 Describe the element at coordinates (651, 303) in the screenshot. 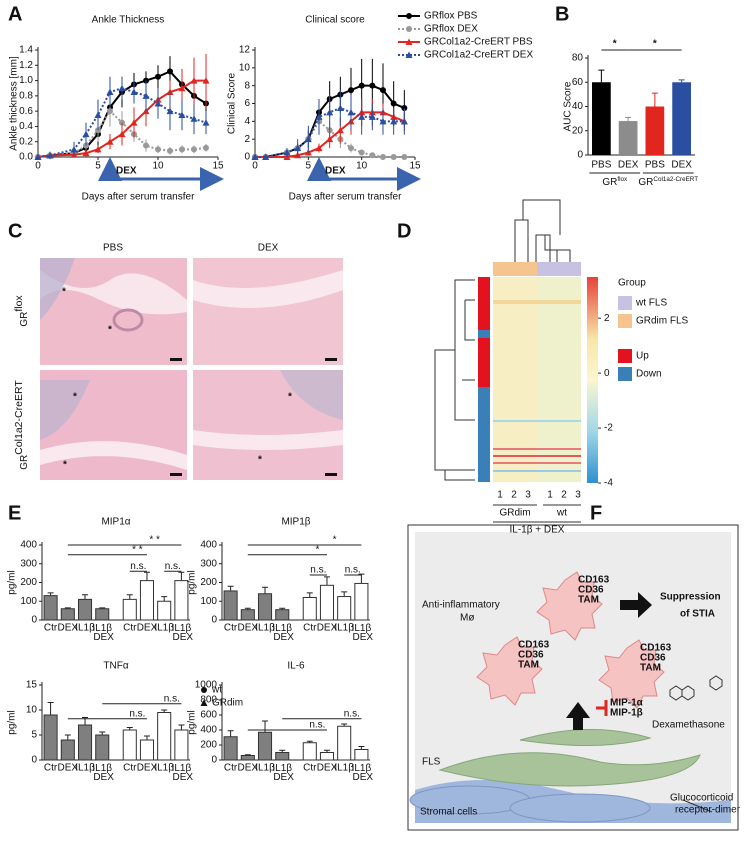

I see `legend-label: wt FLS` at that location.